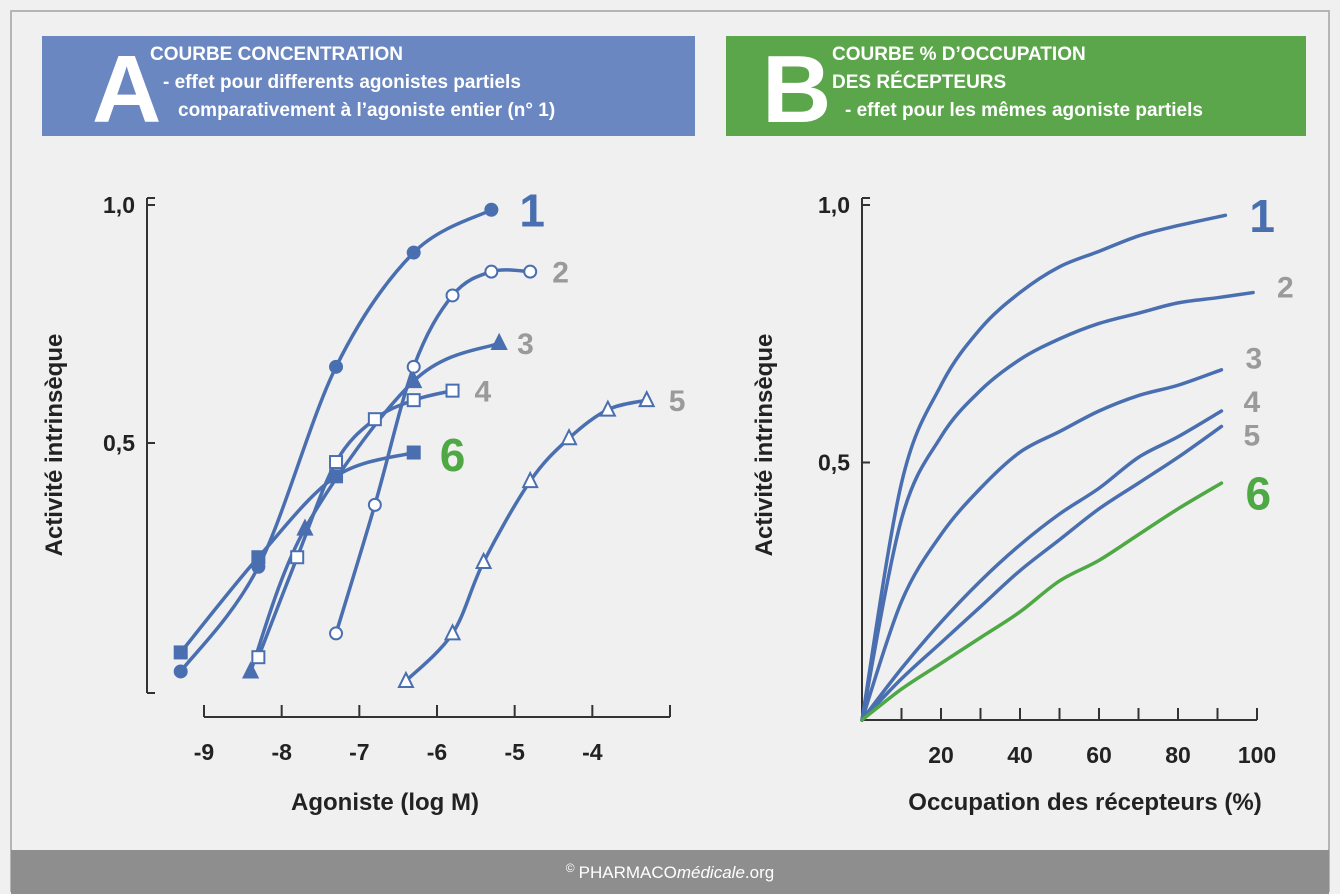 This screenshot has height=894, width=1340. I want to click on footer: © PHARMACOmédicale.org, so click(670, 871).